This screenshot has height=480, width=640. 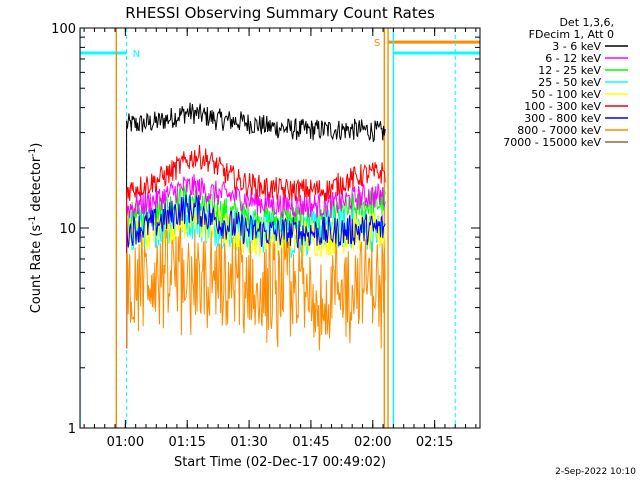 I want to click on series-300-800-kev, so click(x=256, y=271).